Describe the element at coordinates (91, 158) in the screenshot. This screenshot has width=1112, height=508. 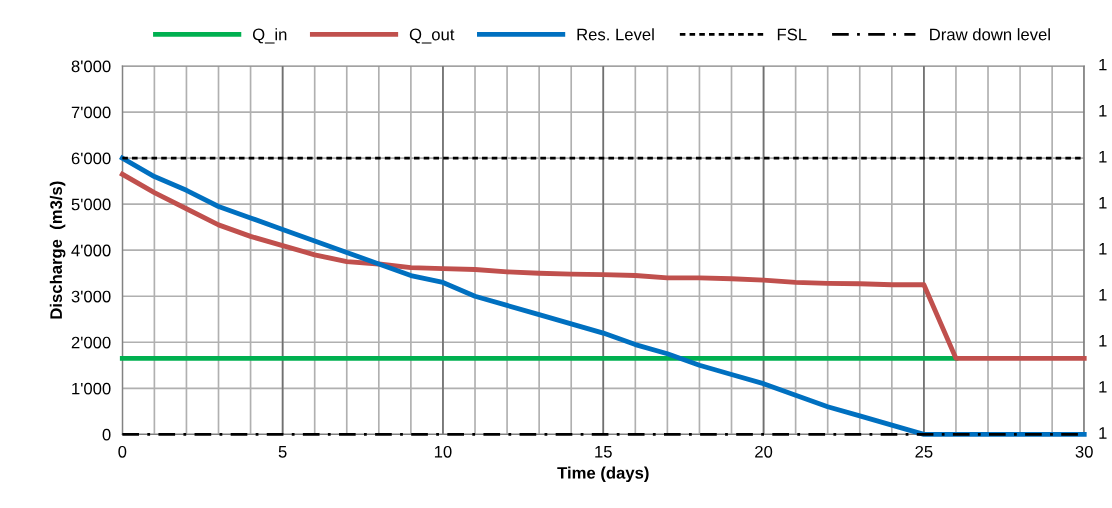
I see `y-tick-label: 6'000` at that location.